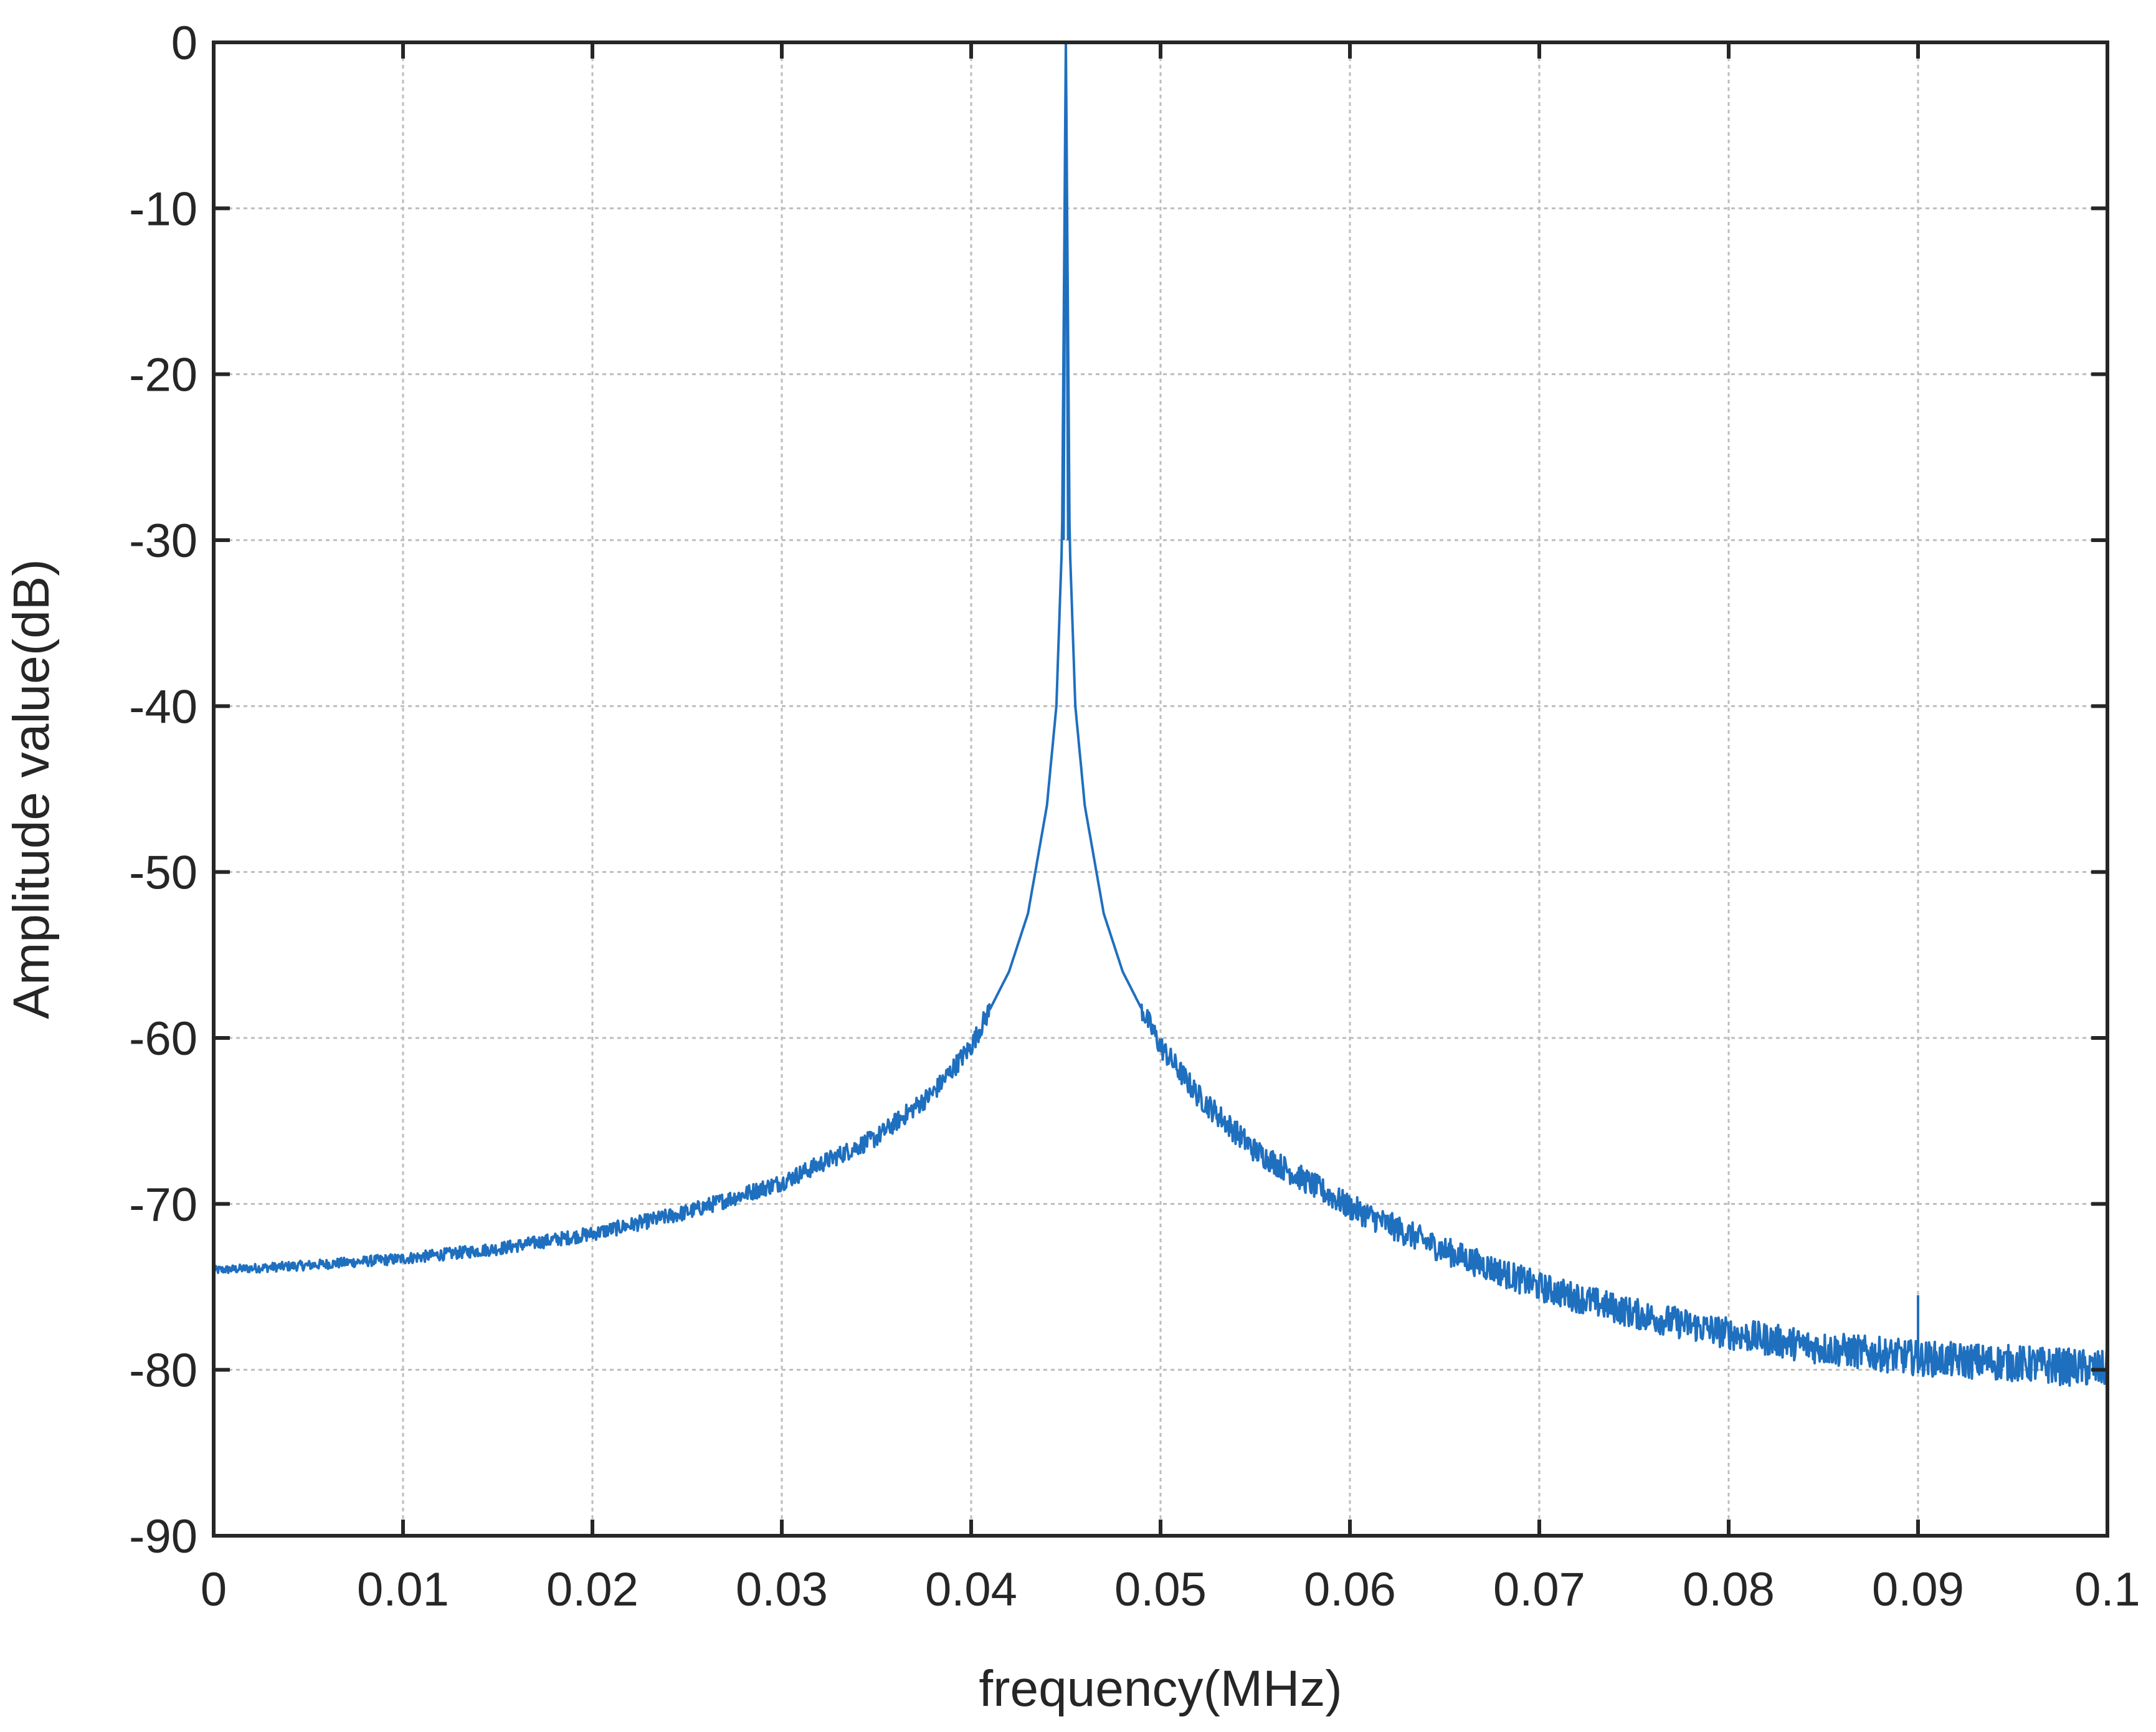 Image resolution: width=2156 pixels, height=1732 pixels. Describe the element at coordinates (2107, 1589) in the screenshot. I see `x-tick-label: 0.1` at that location.